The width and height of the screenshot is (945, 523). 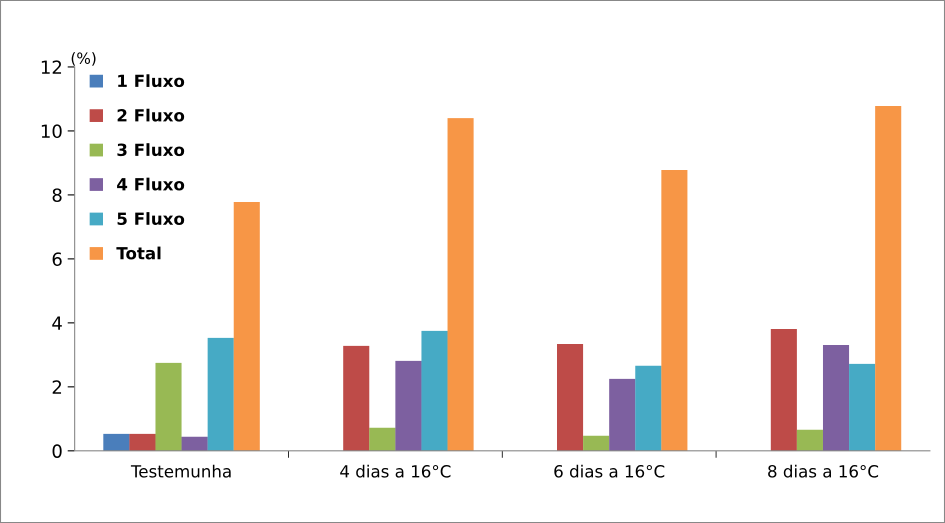 I want to click on y-tick-label: 4, so click(x=57, y=323).